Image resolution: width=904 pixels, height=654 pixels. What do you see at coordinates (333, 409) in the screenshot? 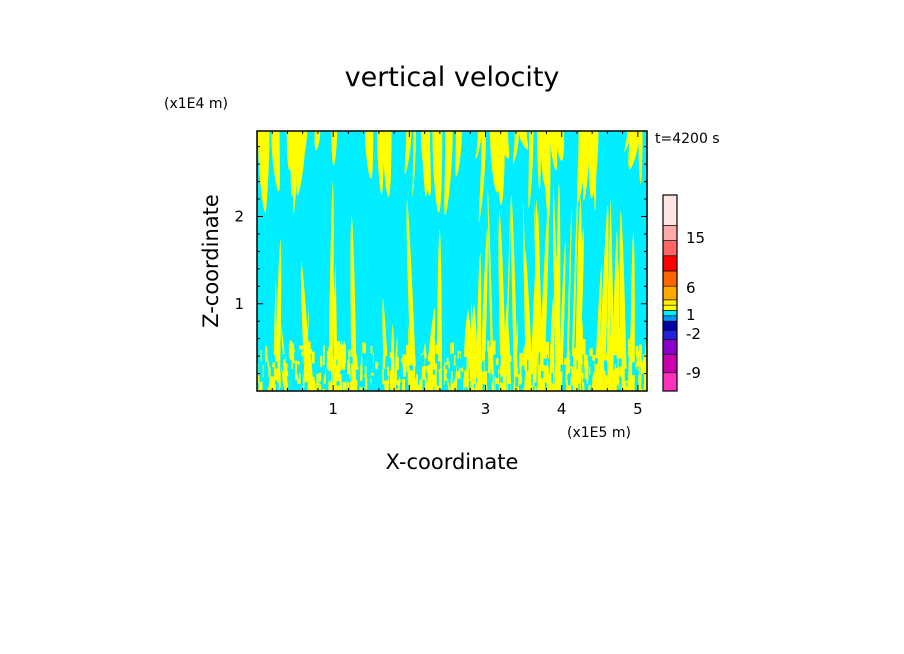
I see `x-tick-label: 1` at bounding box center [333, 409].